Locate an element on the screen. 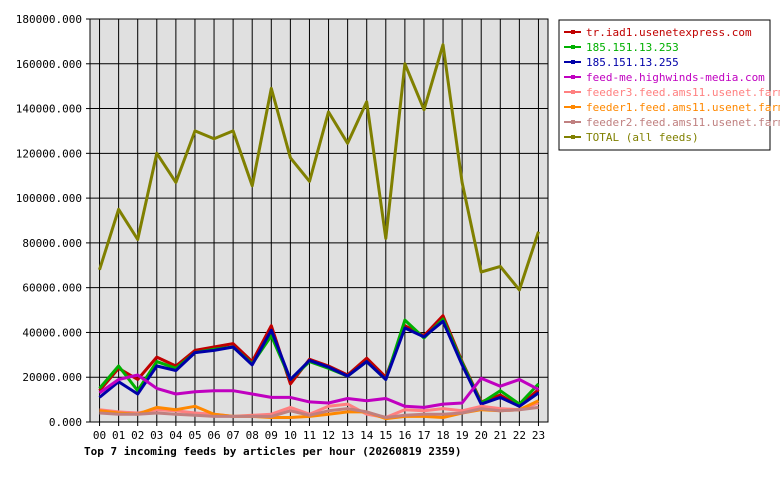 The height and width of the screenshot is (480, 780). x-tick-label: 22 is located at coordinates (519, 435).